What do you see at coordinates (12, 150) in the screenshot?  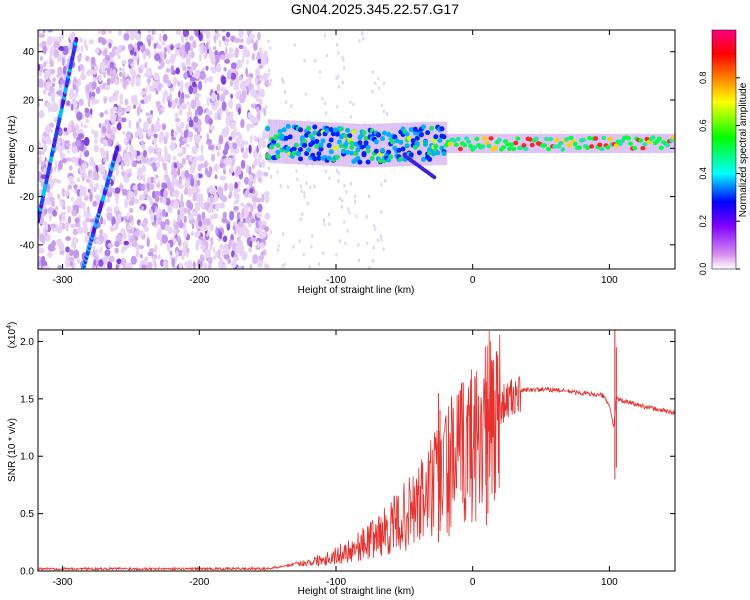 I see `spectrogram-y-label: Frequency (Hz)` at bounding box center [12, 150].